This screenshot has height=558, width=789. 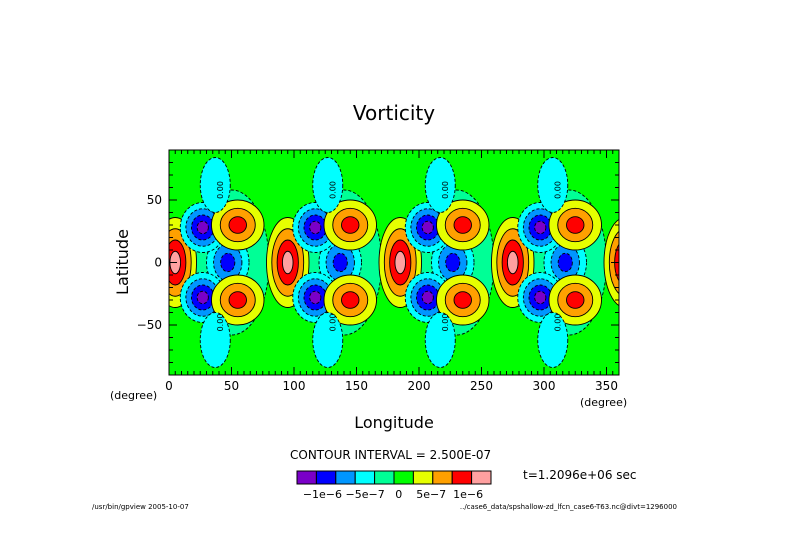 I want to click on colorbar, so click(x=394, y=477).